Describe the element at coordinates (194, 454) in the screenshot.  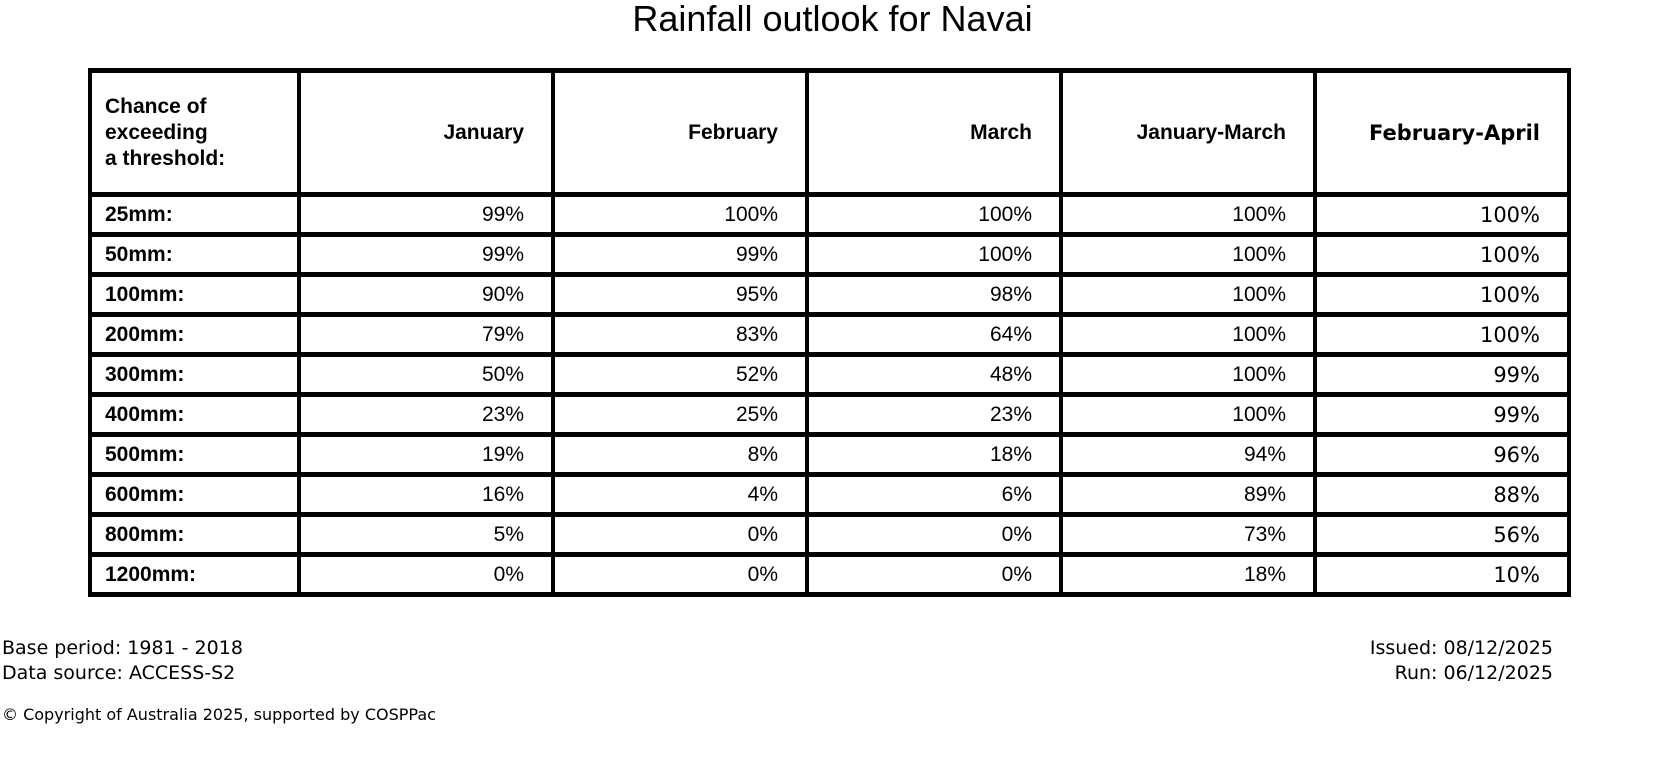
I see `threshold-label: 500mm:` at that location.